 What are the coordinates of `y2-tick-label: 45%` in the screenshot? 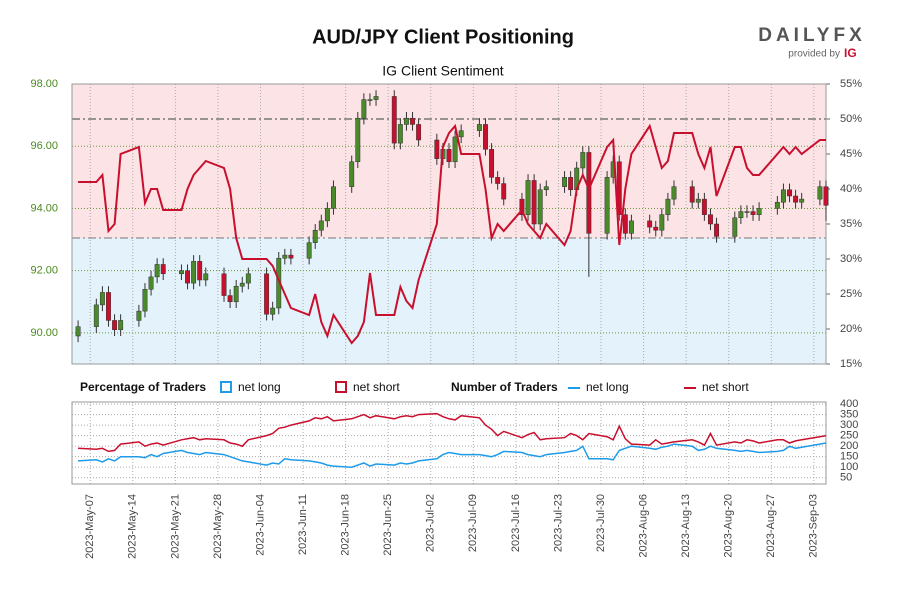 It's located at (851, 154).